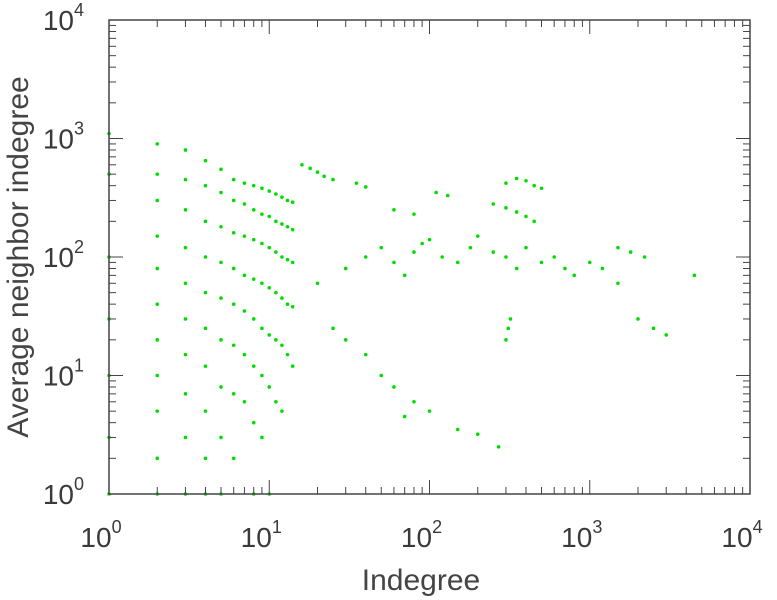  What do you see at coordinates (581, 535) in the screenshot?
I see `x-tick-label: 10³` at bounding box center [581, 535].